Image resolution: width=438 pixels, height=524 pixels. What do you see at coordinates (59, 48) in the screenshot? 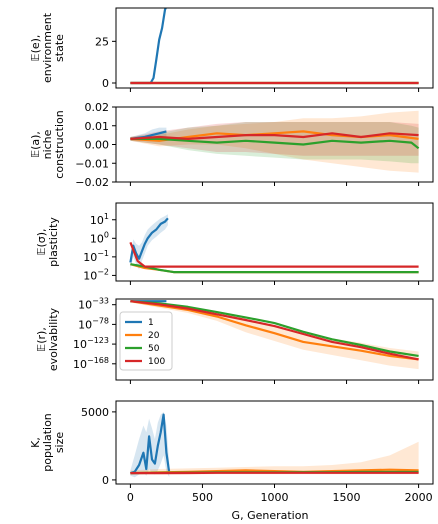
I see `y-axis-title-line: state` at bounding box center [59, 48].